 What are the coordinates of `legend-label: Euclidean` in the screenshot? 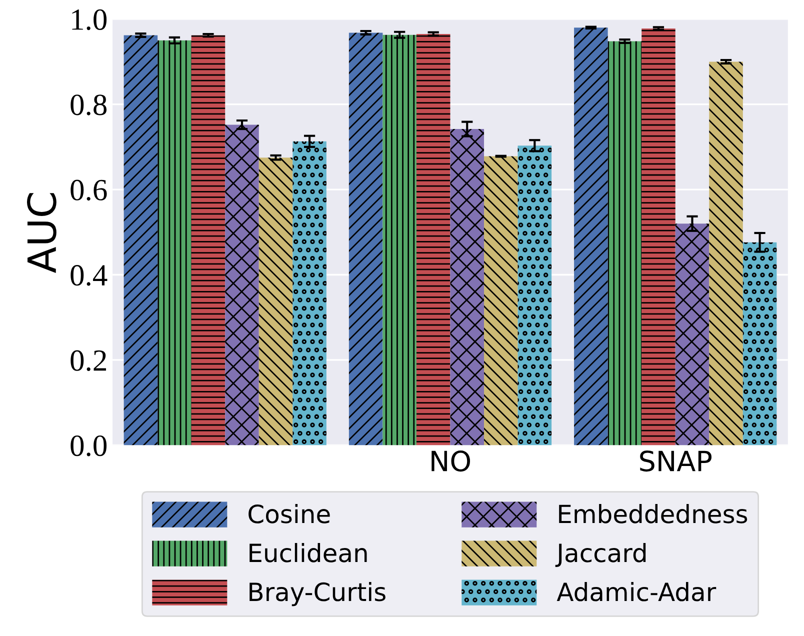 It's located at (308, 552).